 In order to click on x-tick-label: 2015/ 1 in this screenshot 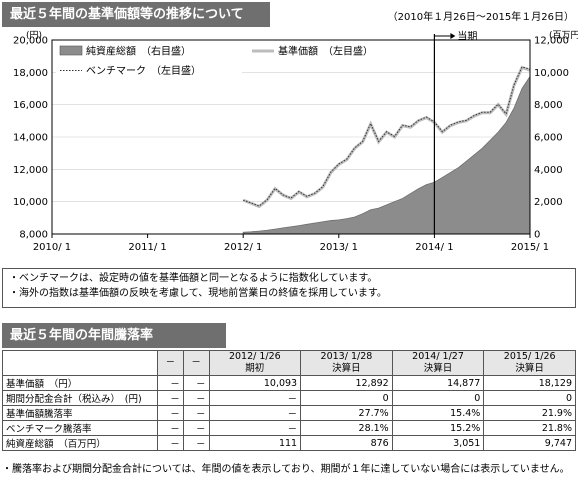, I will do `click(530, 247)`.